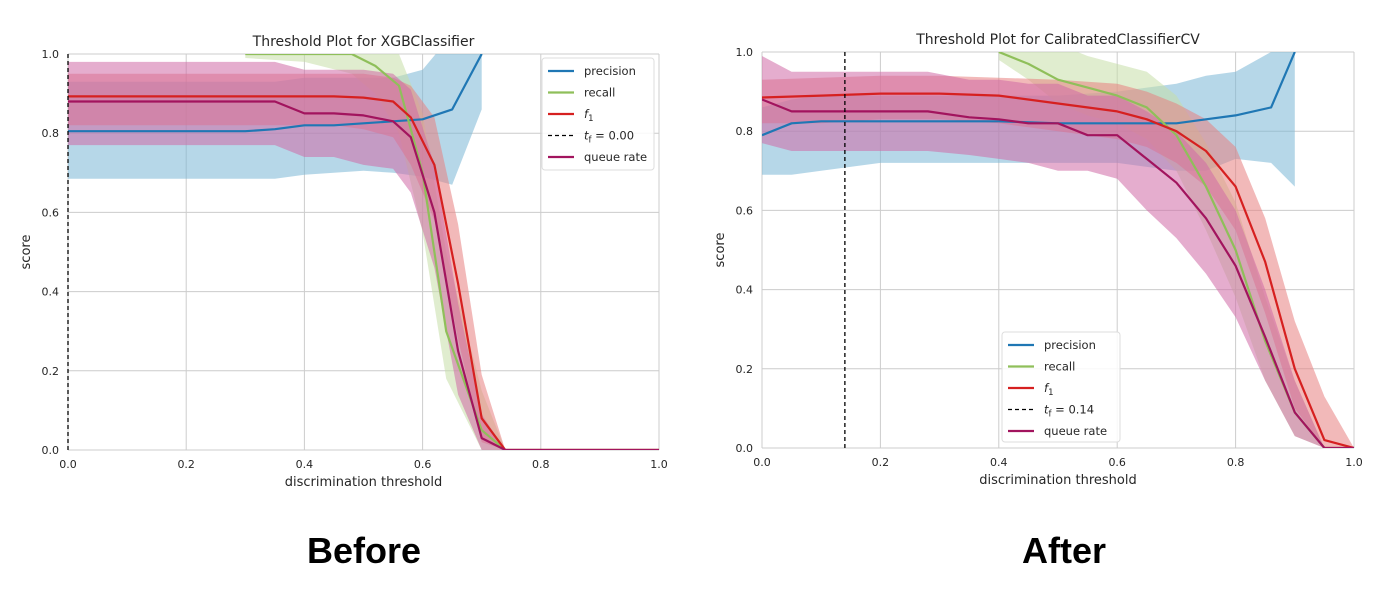 Image resolution: width=1400 pixels, height=603 pixels. I want to click on caption-after: After, so click(1063, 550).